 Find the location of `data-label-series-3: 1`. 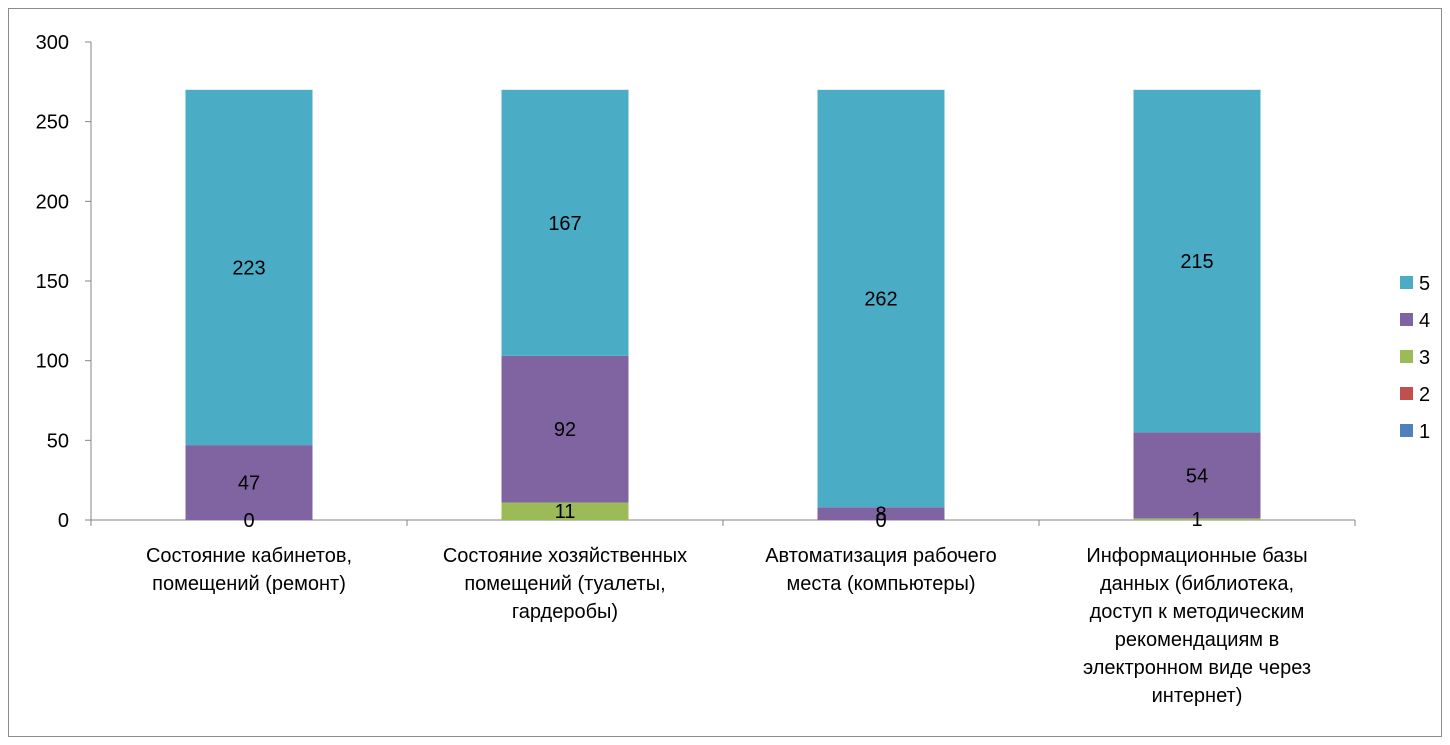

data-label-series-3: 1 is located at coordinates (1196, 520).